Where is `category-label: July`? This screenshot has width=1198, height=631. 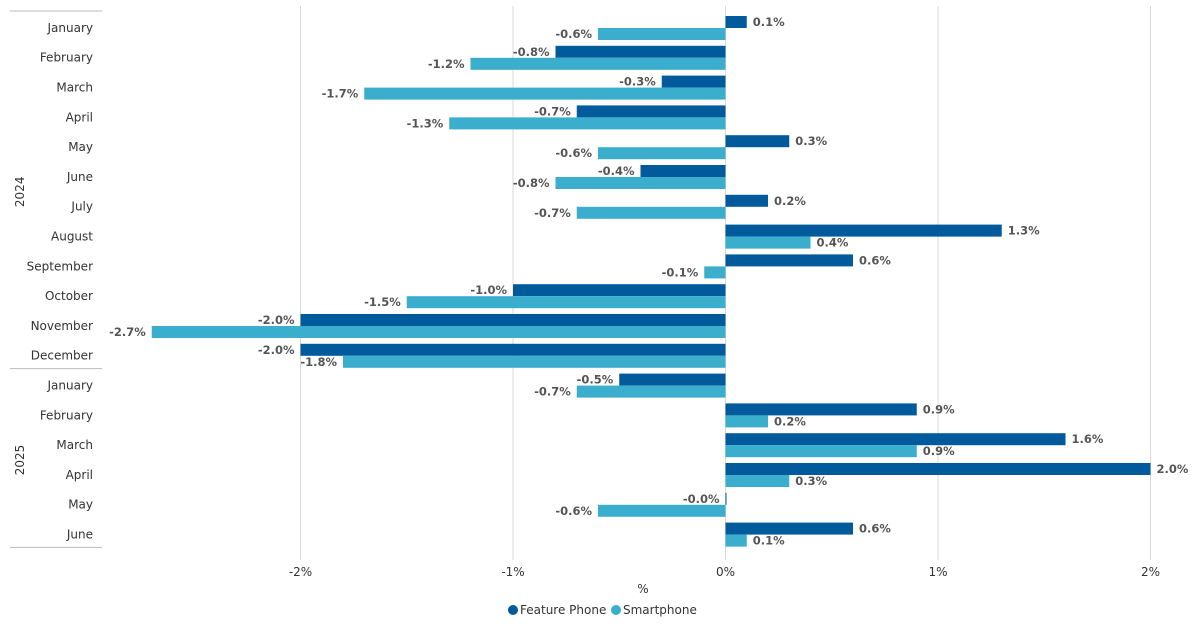
category-label: July is located at coordinates (81, 207).